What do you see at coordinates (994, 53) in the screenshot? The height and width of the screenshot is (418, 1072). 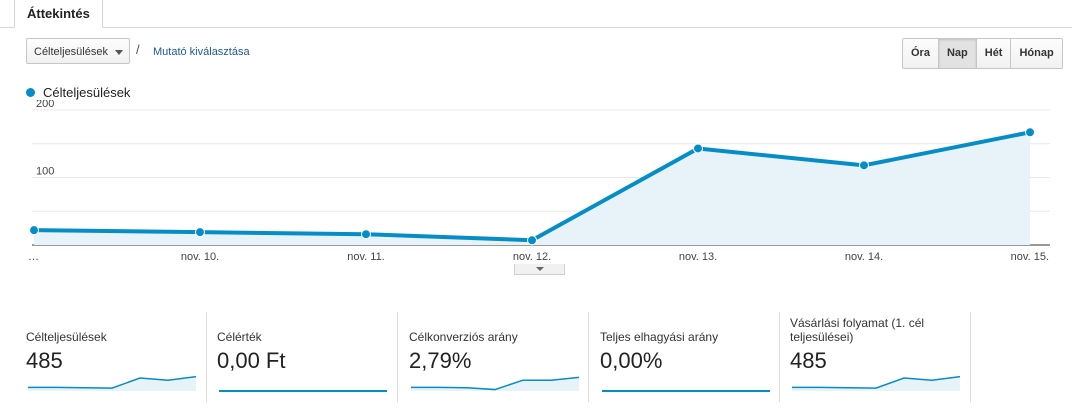 I see `period-week-button: Hét` at bounding box center [994, 53].